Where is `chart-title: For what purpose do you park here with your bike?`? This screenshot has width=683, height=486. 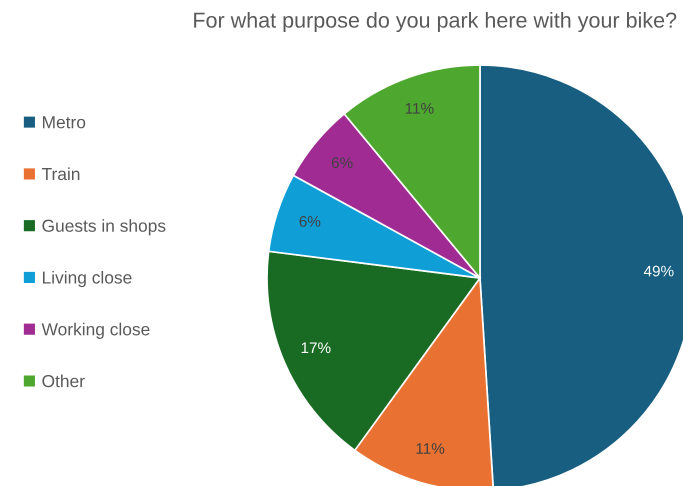 chart-title: For what purpose do you park here with your bike? is located at coordinates (435, 22).